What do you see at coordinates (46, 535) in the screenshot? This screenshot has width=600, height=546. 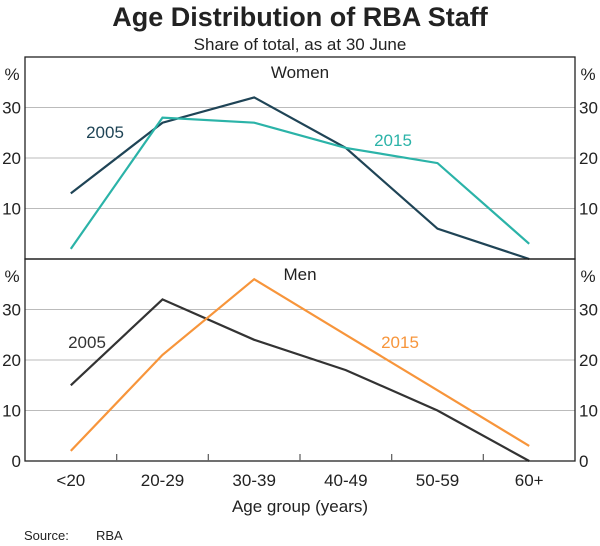 I see `source-label: Source:` at bounding box center [46, 535].